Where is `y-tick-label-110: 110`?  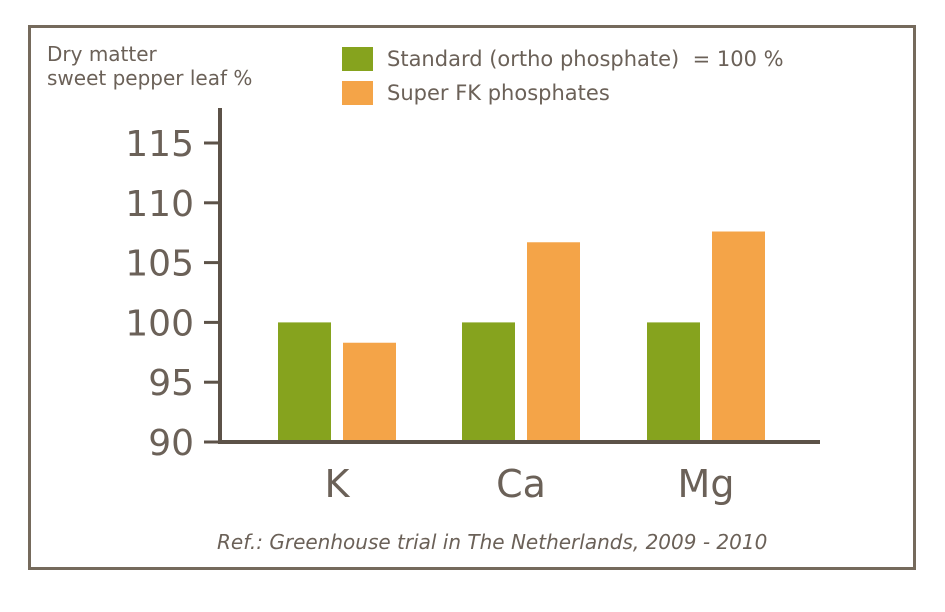 y-tick-label-110: 110 is located at coordinates (159, 204).